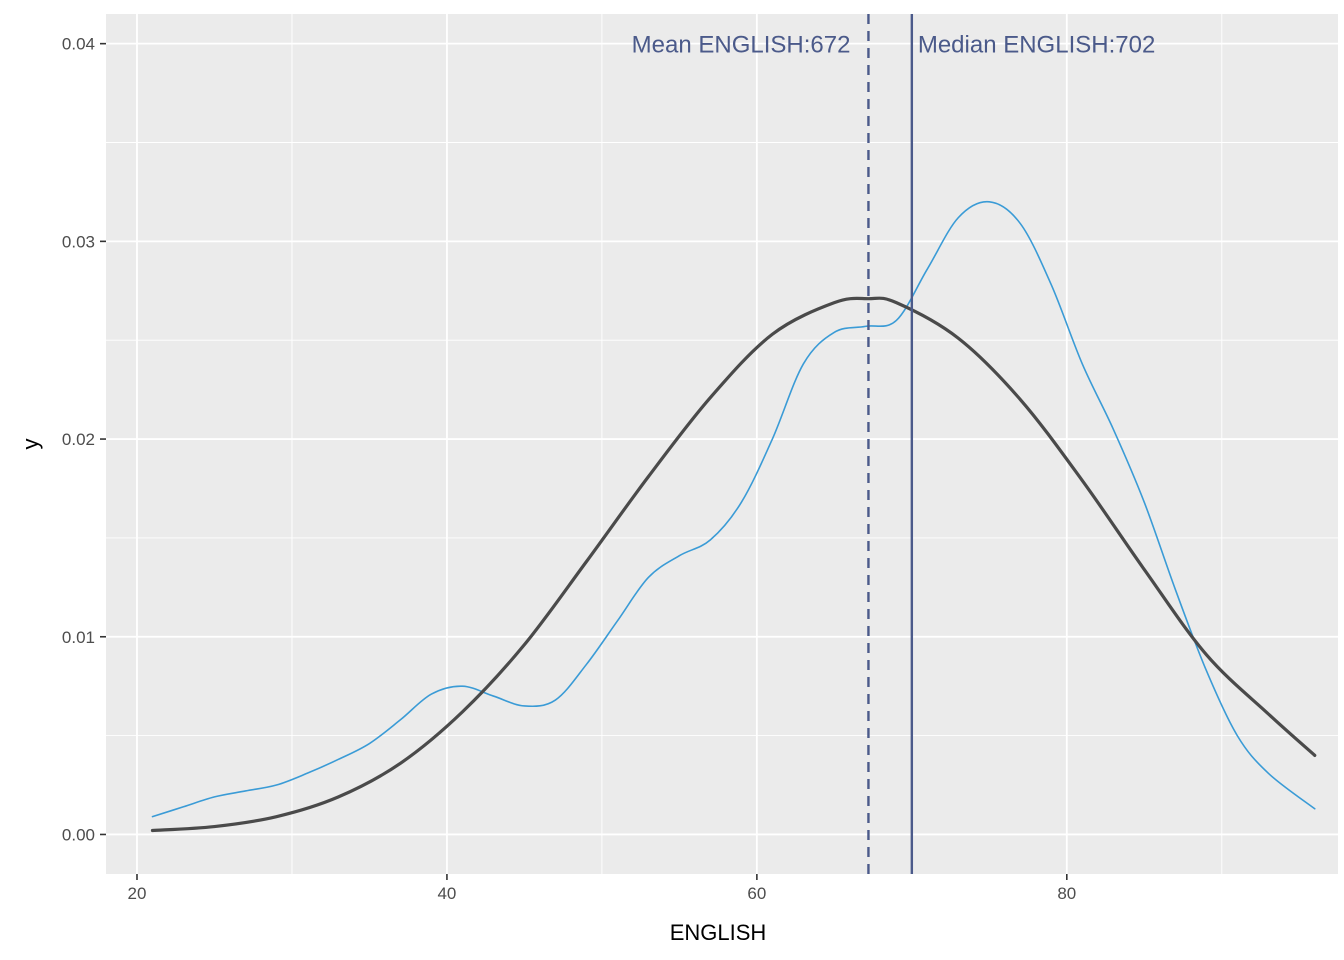 The width and height of the screenshot is (1344, 960). I want to click on y-tick-label: 0.00, so click(78, 834).